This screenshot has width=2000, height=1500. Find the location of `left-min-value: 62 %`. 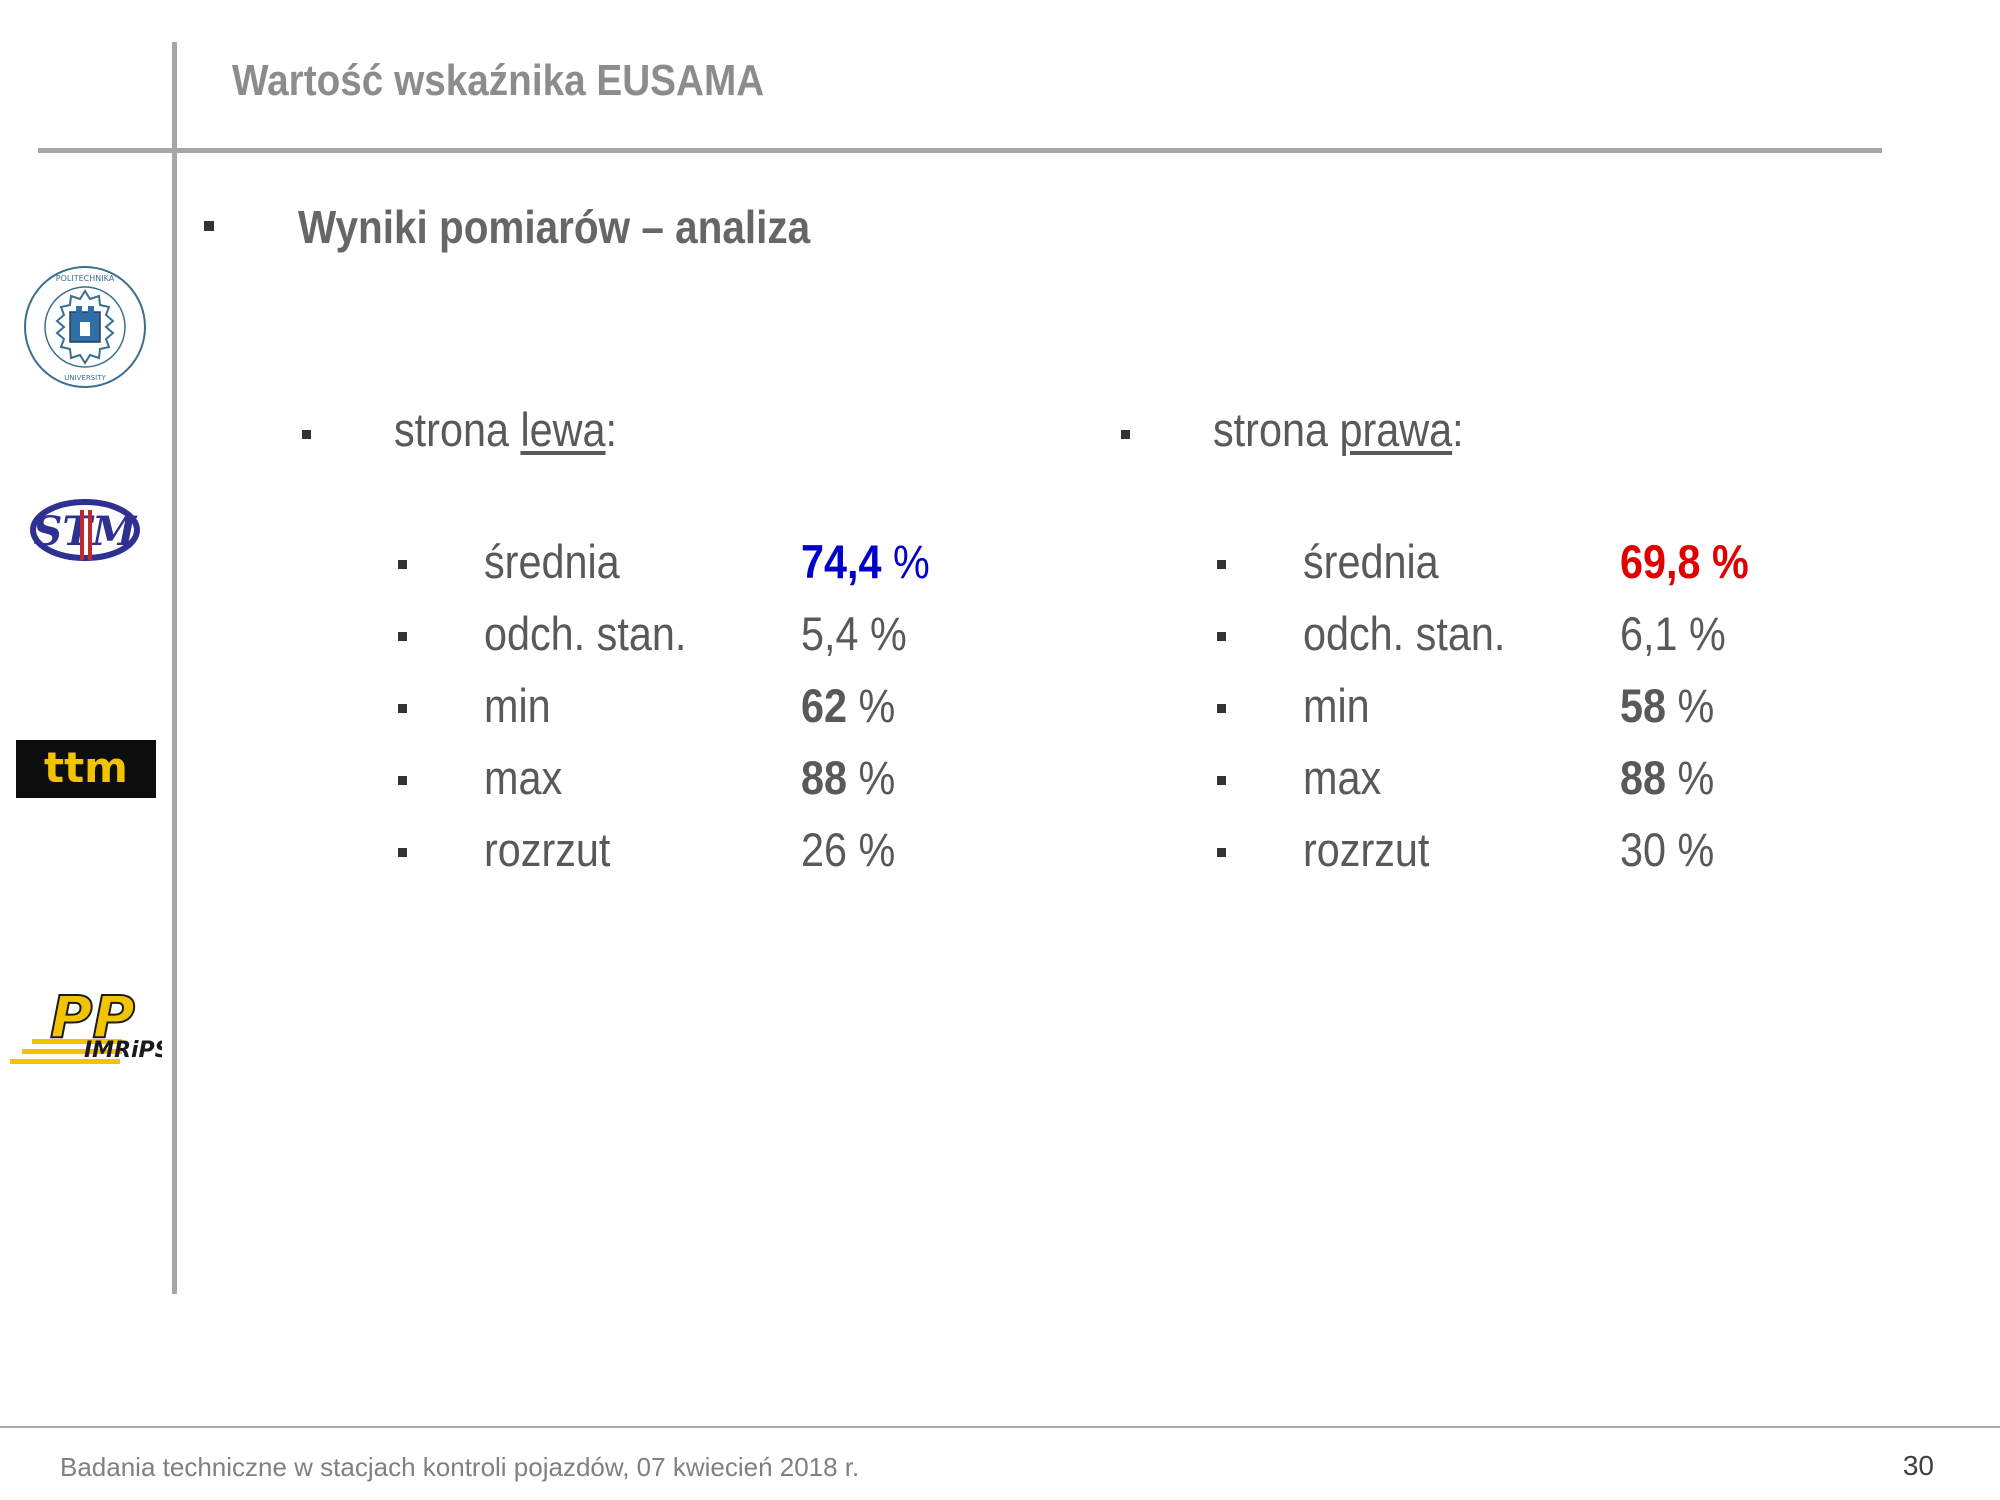

left-min-value: 62 % is located at coordinates (848, 705).